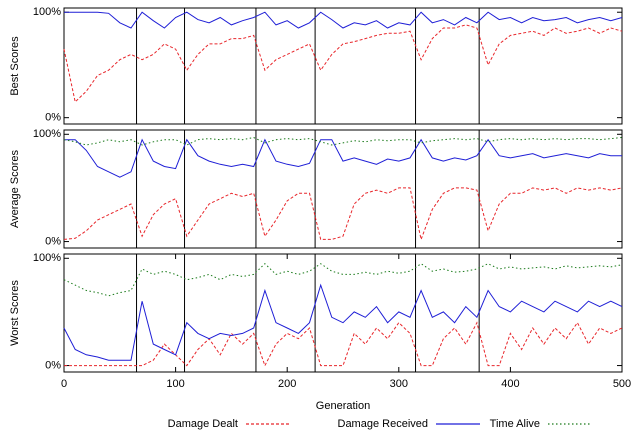 This screenshot has height=442, width=633. I want to click on x-tick-label: 400, so click(510, 384).